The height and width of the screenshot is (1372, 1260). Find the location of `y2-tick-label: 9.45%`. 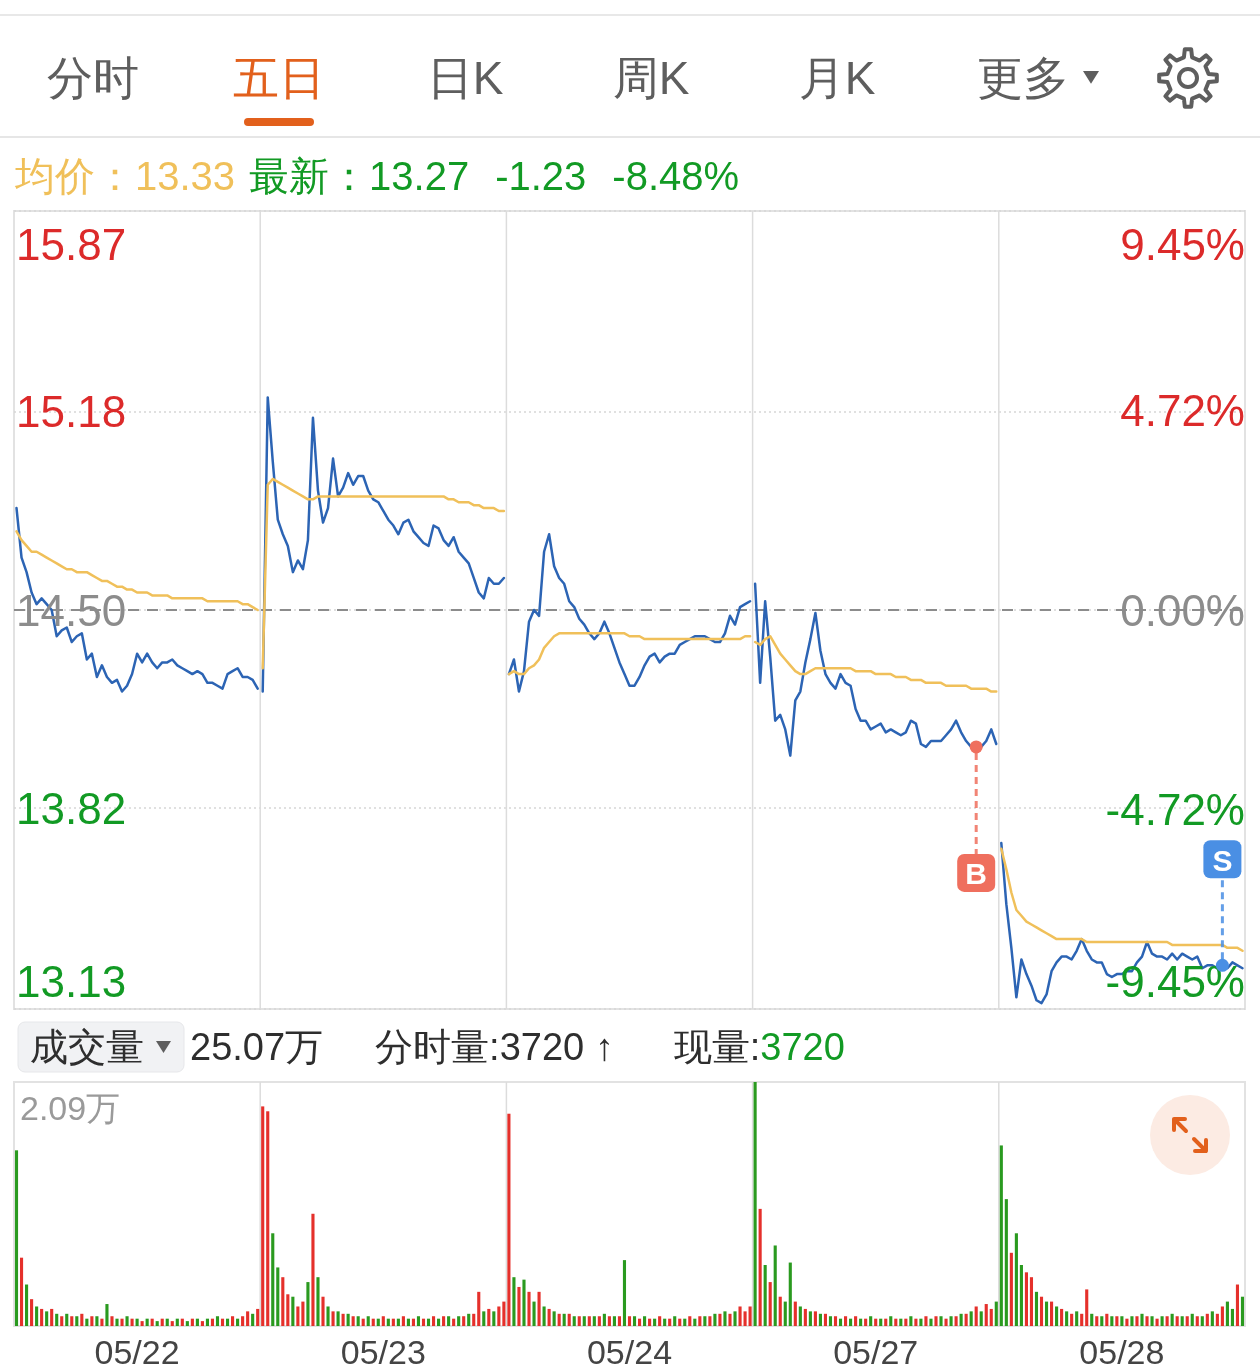

y2-tick-label: 9.45% is located at coordinates (1182, 244).